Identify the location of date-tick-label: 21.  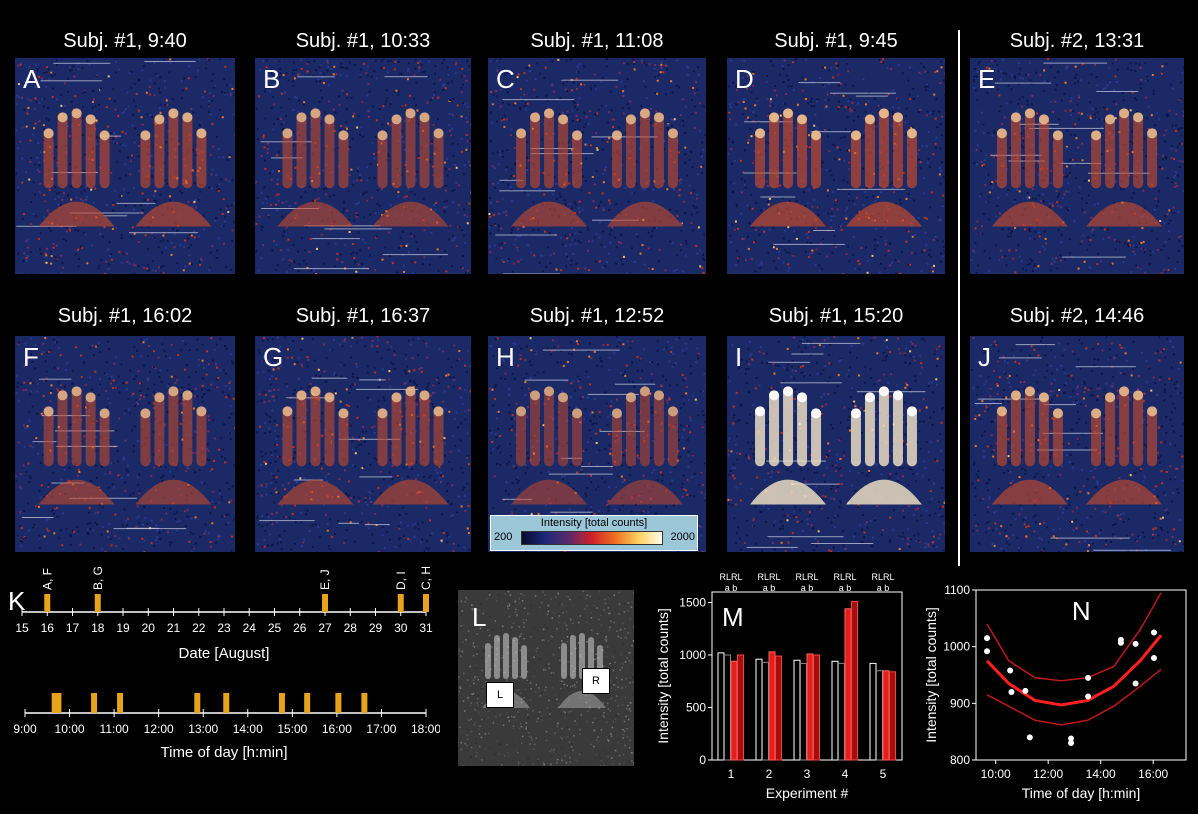
(174, 628).